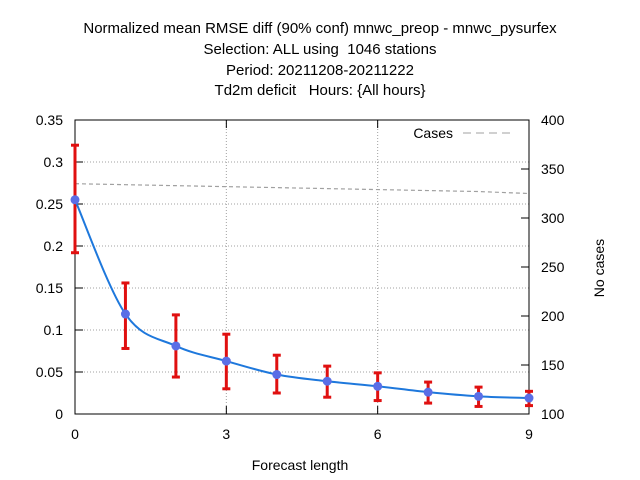 This screenshot has height=480, width=640. What do you see at coordinates (553, 316) in the screenshot?
I see `y2-tick-label: 200` at bounding box center [553, 316].